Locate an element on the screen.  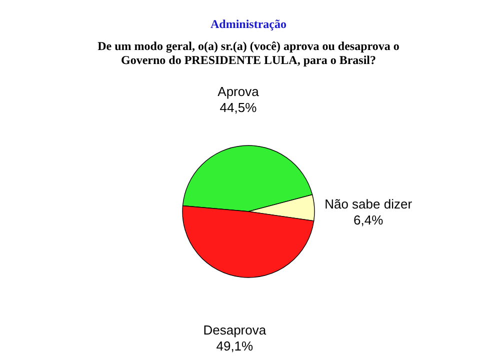
data-label: 6,4% is located at coordinates (368, 220).